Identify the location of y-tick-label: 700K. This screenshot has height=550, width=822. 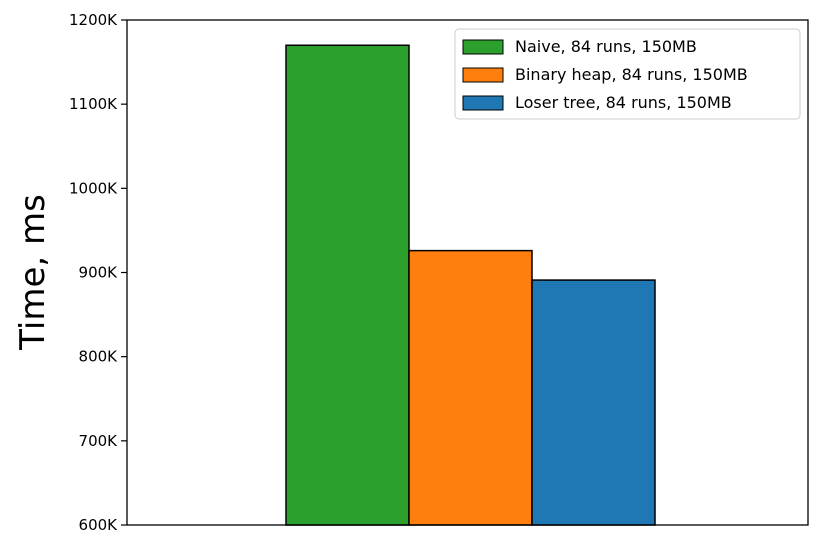
(99, 441).